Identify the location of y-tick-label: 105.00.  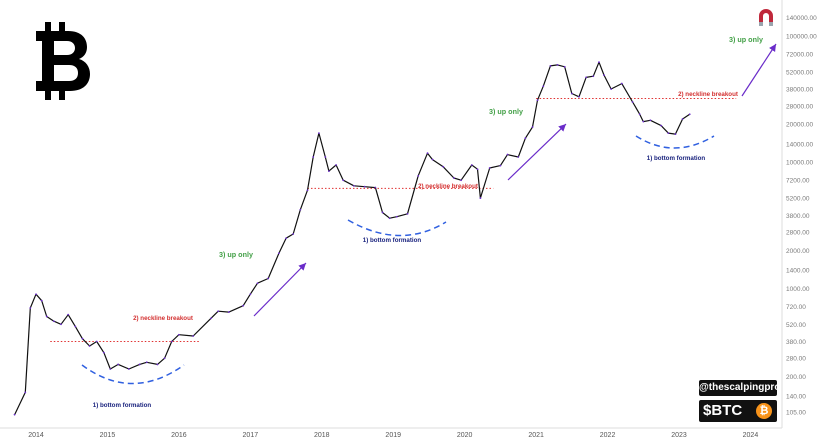
(796, 413).